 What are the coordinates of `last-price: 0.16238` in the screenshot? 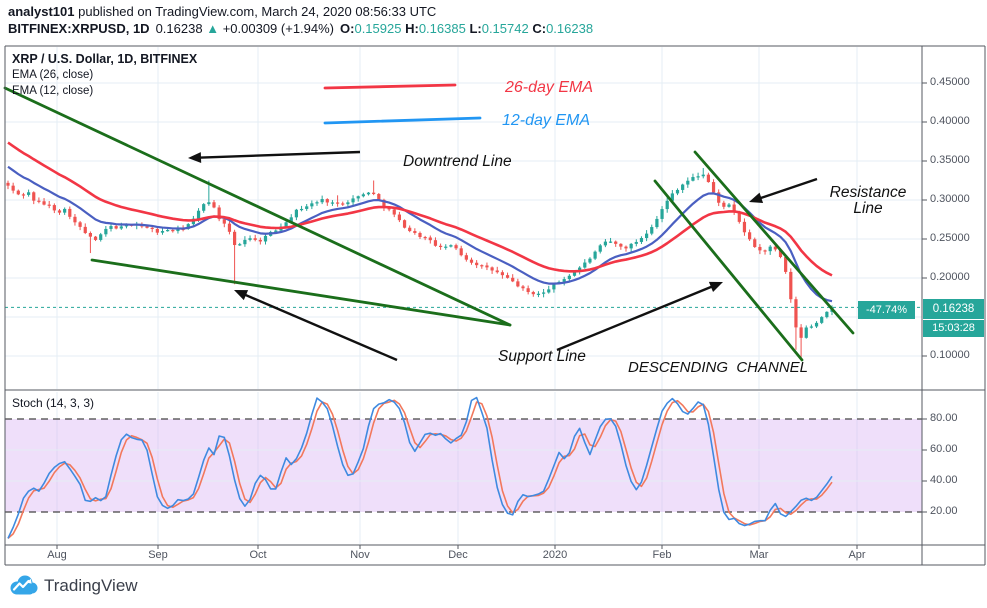 It's located at (179, 28).